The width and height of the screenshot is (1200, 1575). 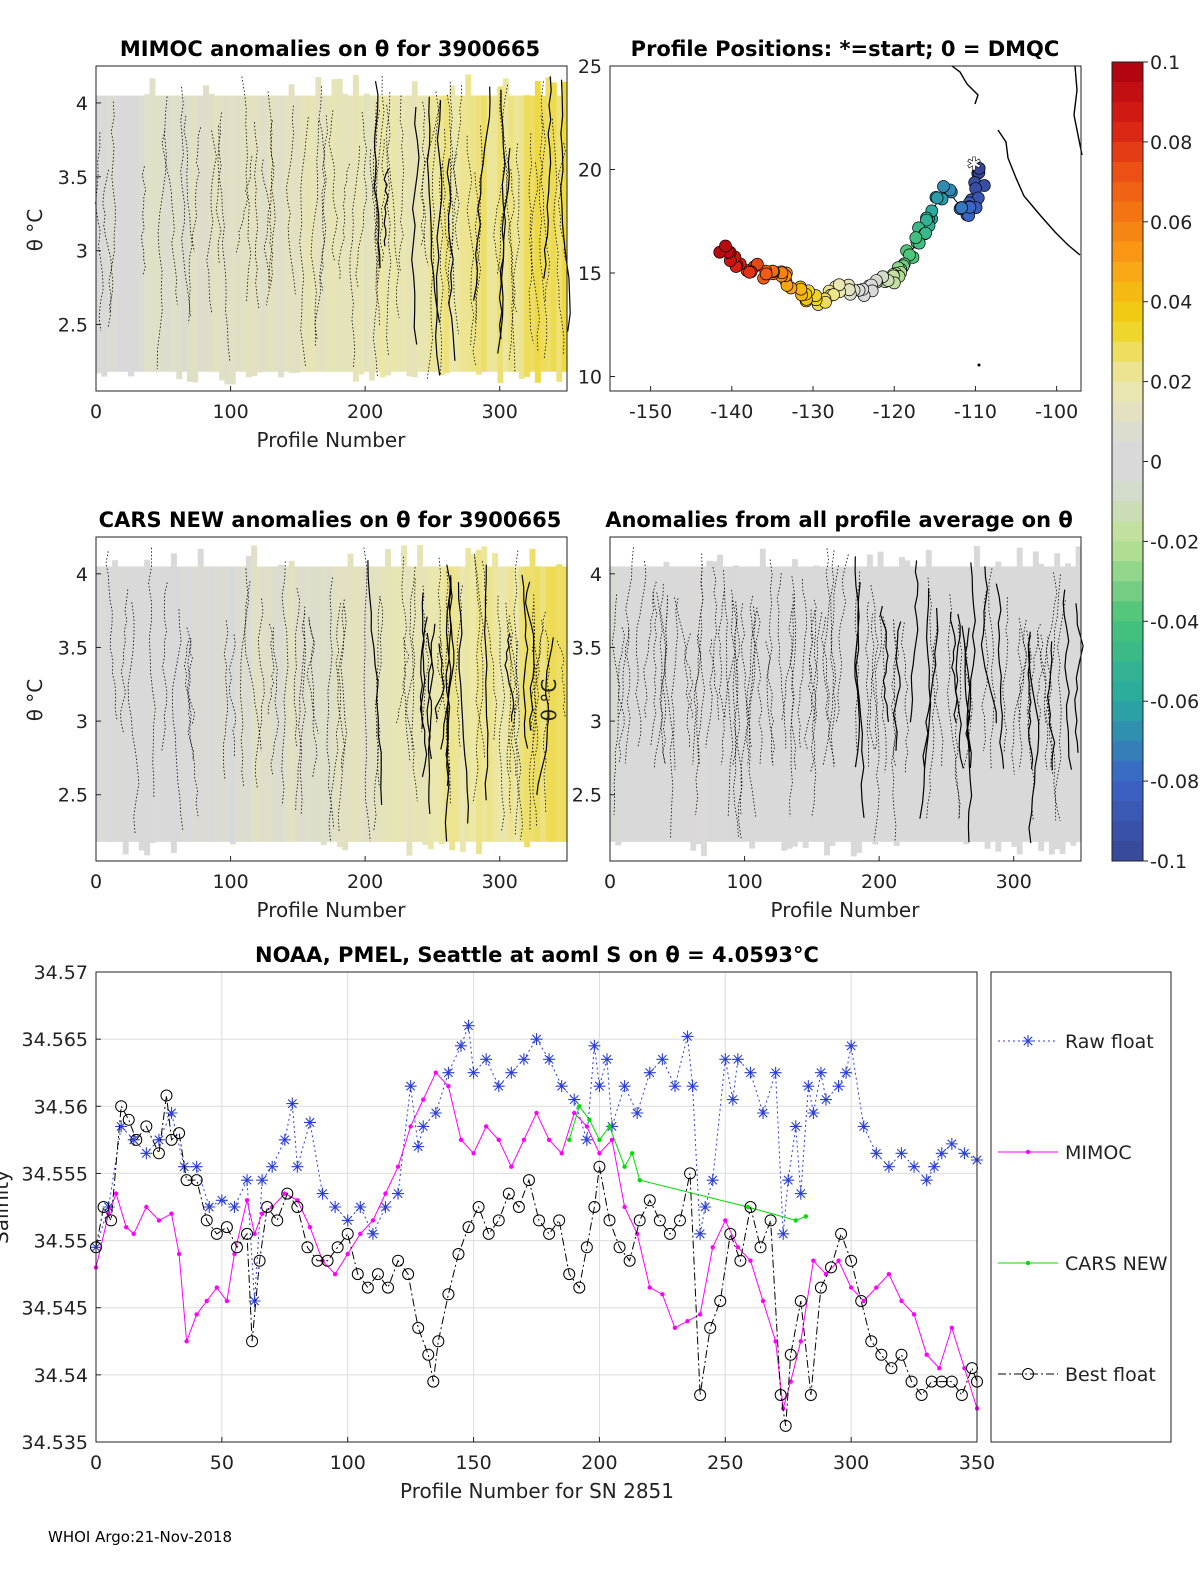 I want to click on y-tick-label: 2.5, so click(x=587, y=796).